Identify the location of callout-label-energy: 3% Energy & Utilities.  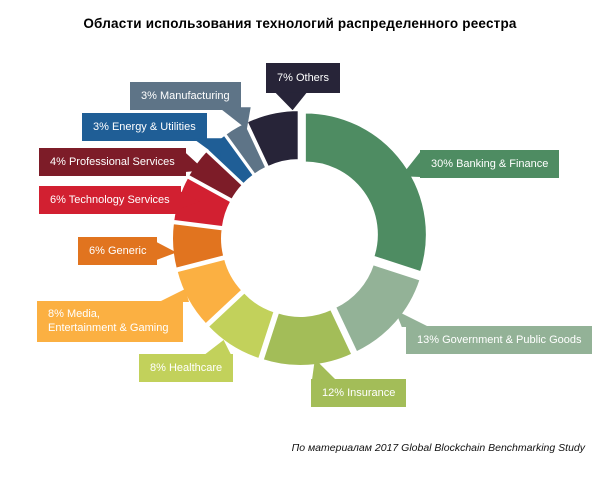
(144, 127).